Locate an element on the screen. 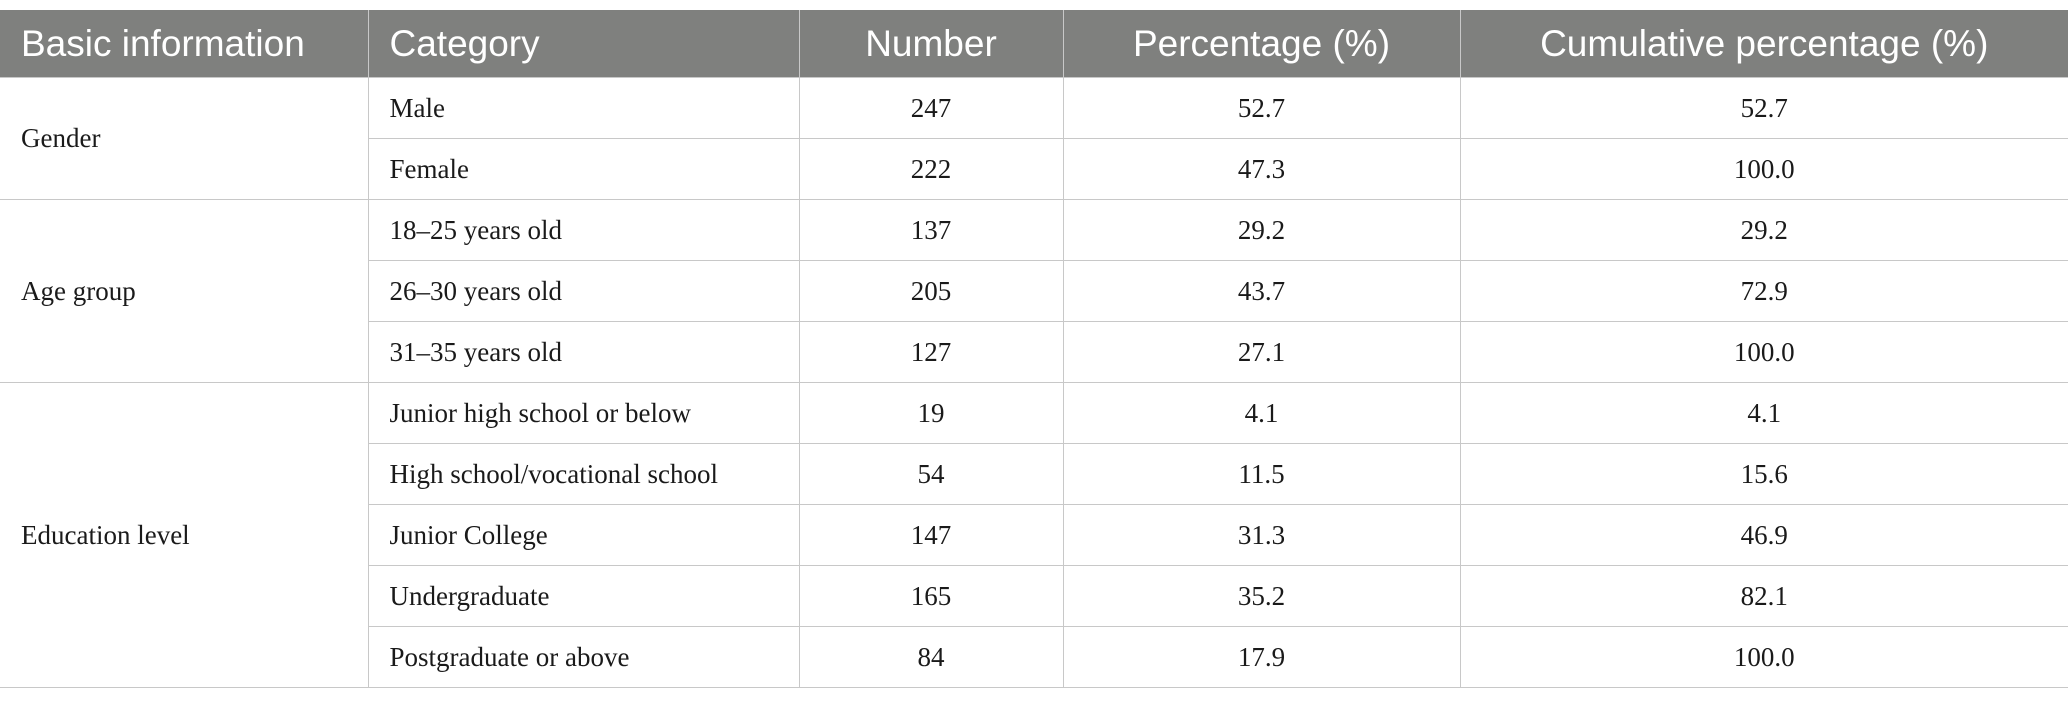 The width and height of the screenshot is (2068, 709). number-cell: 205 is located at coordinates (931, 291).